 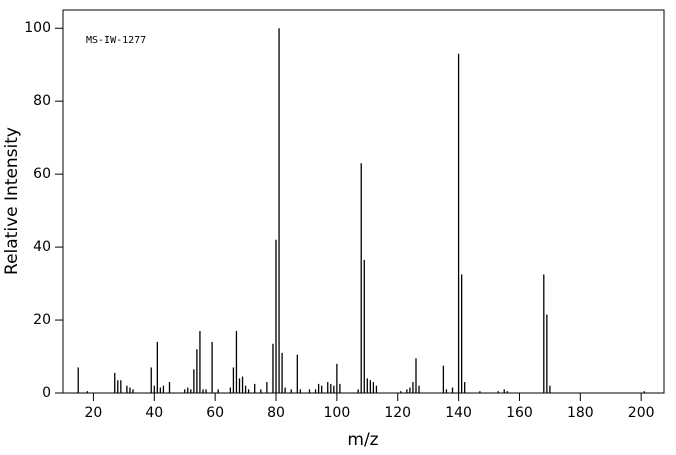 What do you see at coordinates (641, 413) in the screenshot?
I see `x-tick-label: 200` at bounding box center [641, 413].